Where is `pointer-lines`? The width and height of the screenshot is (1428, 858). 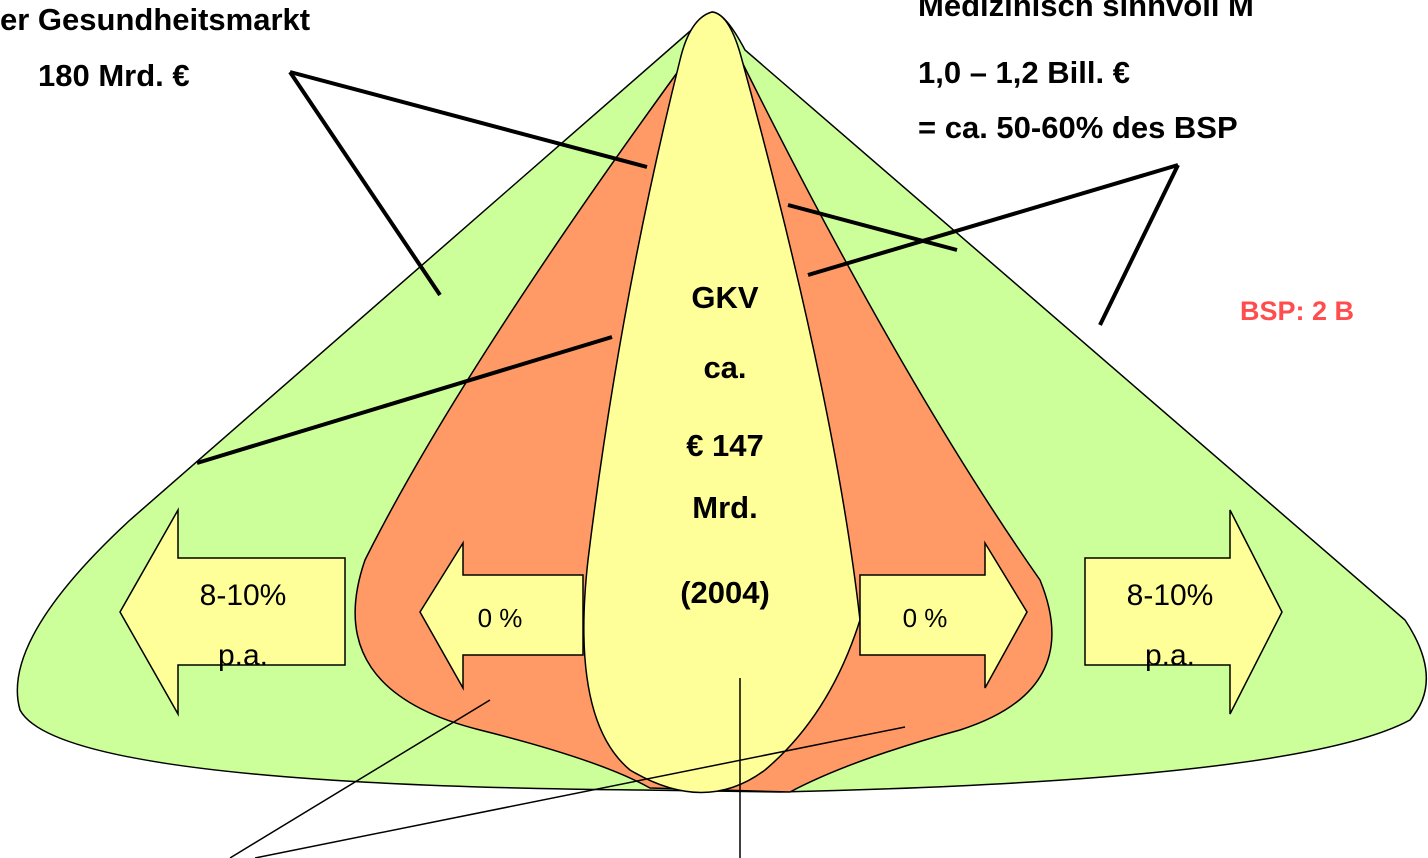
pointer-lines is located at coordinates (567, 768).